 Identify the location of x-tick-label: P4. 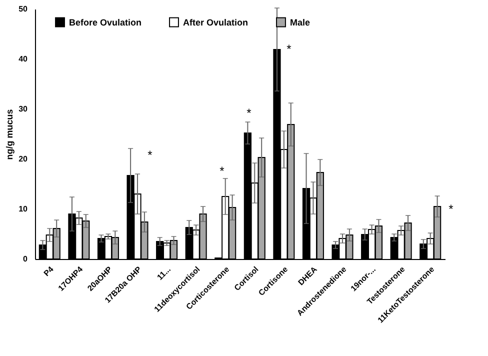
(49, 271).